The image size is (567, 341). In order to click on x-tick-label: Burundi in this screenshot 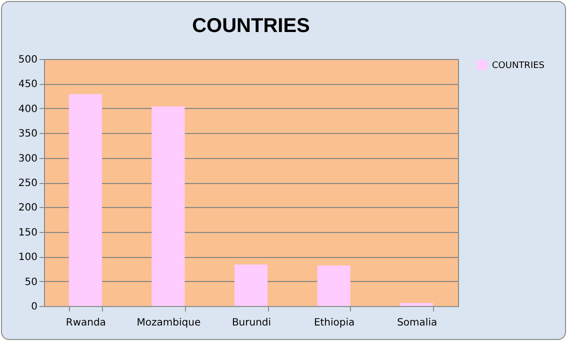, I will do `click(252, 323)`.